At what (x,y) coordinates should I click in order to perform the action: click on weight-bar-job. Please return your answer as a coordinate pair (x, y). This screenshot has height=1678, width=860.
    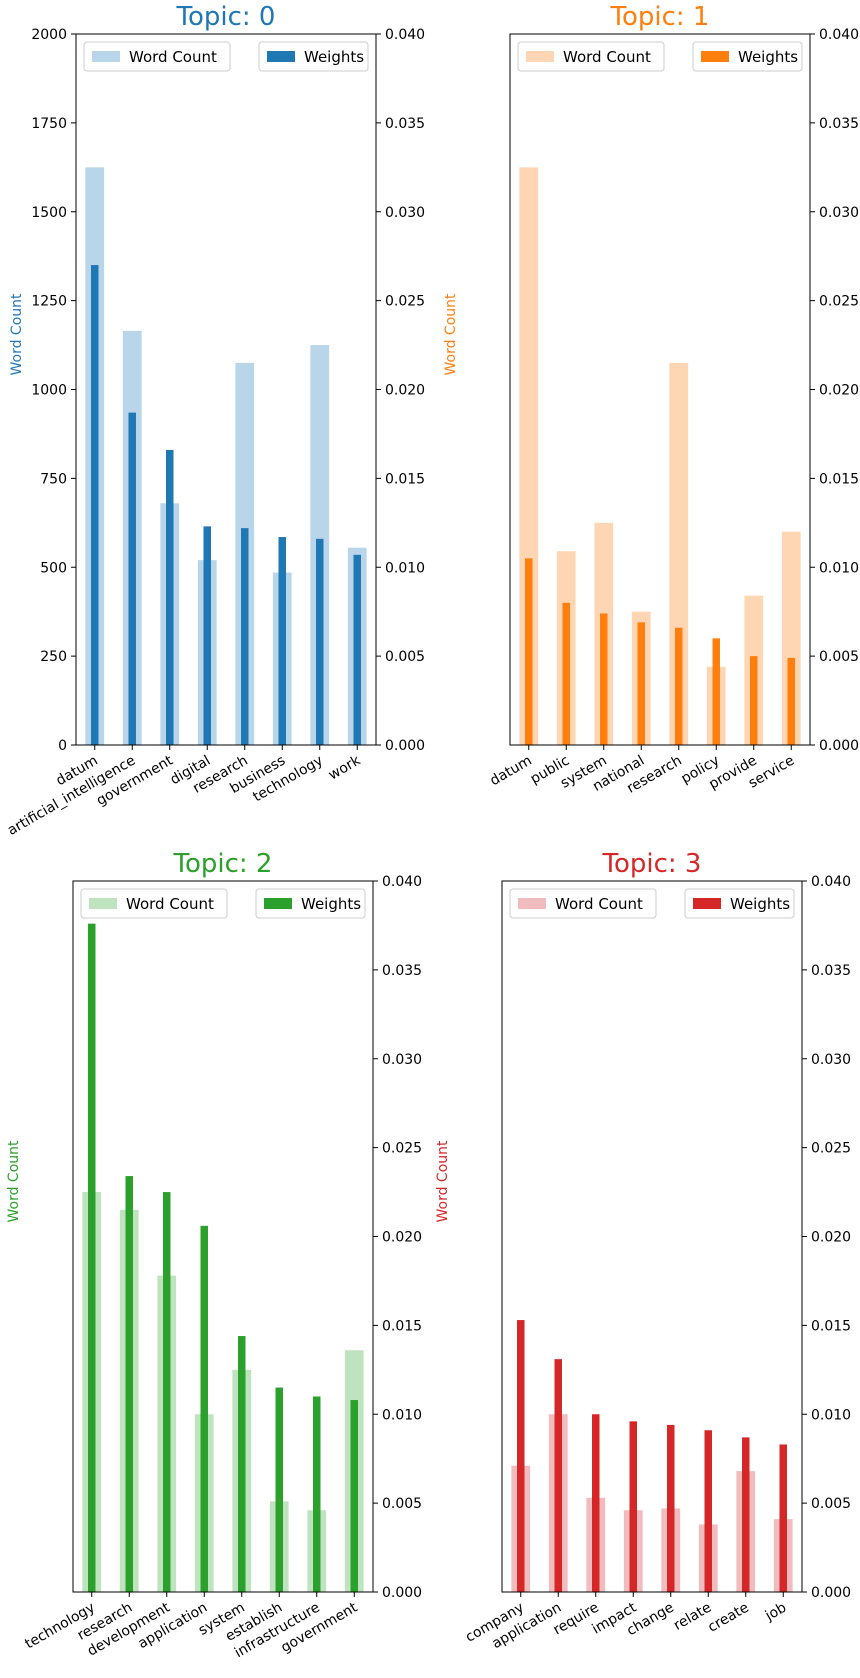
    Looking at the image, I should click on (783, 1518).